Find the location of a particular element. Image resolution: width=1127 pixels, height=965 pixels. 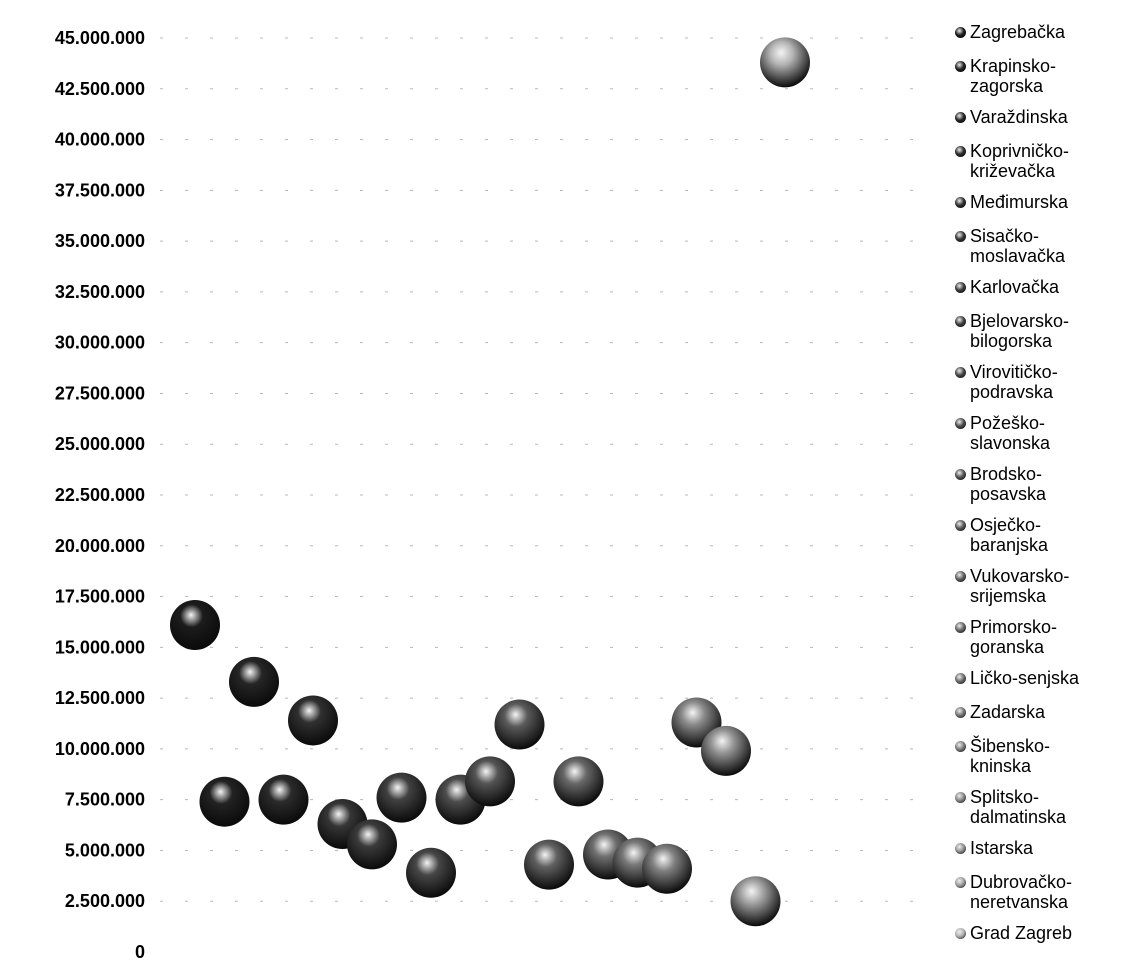

legend-label: Međimurska is located at coordinates (1019, 202).